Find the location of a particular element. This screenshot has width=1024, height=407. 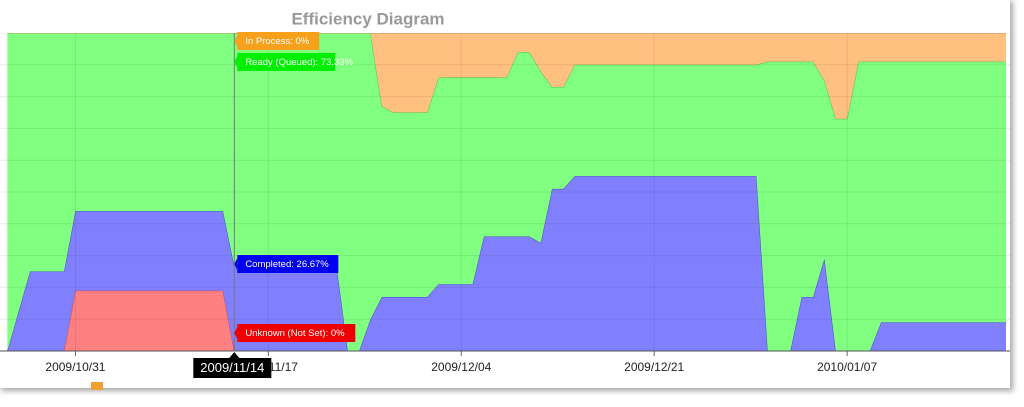

stacked-area is located at coordinates (506, 320).